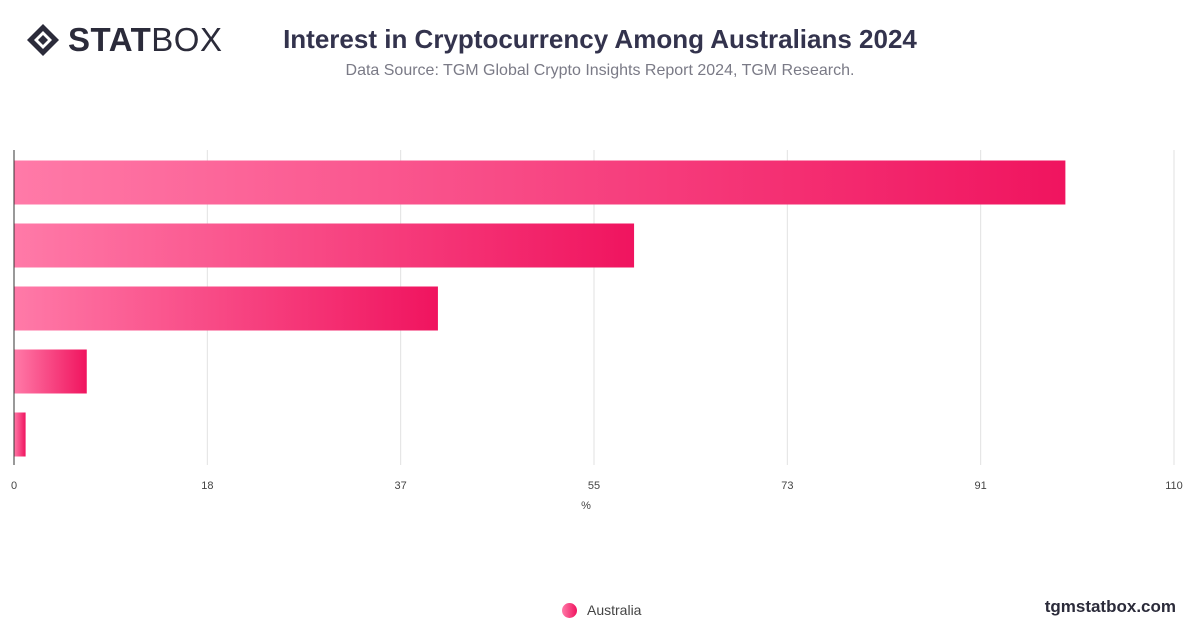 The height and width of the screenshot is (628, 1200). Describe the element at coordinates (614, 610) in the screenshot. I see `legend-label: Australia` at that location.